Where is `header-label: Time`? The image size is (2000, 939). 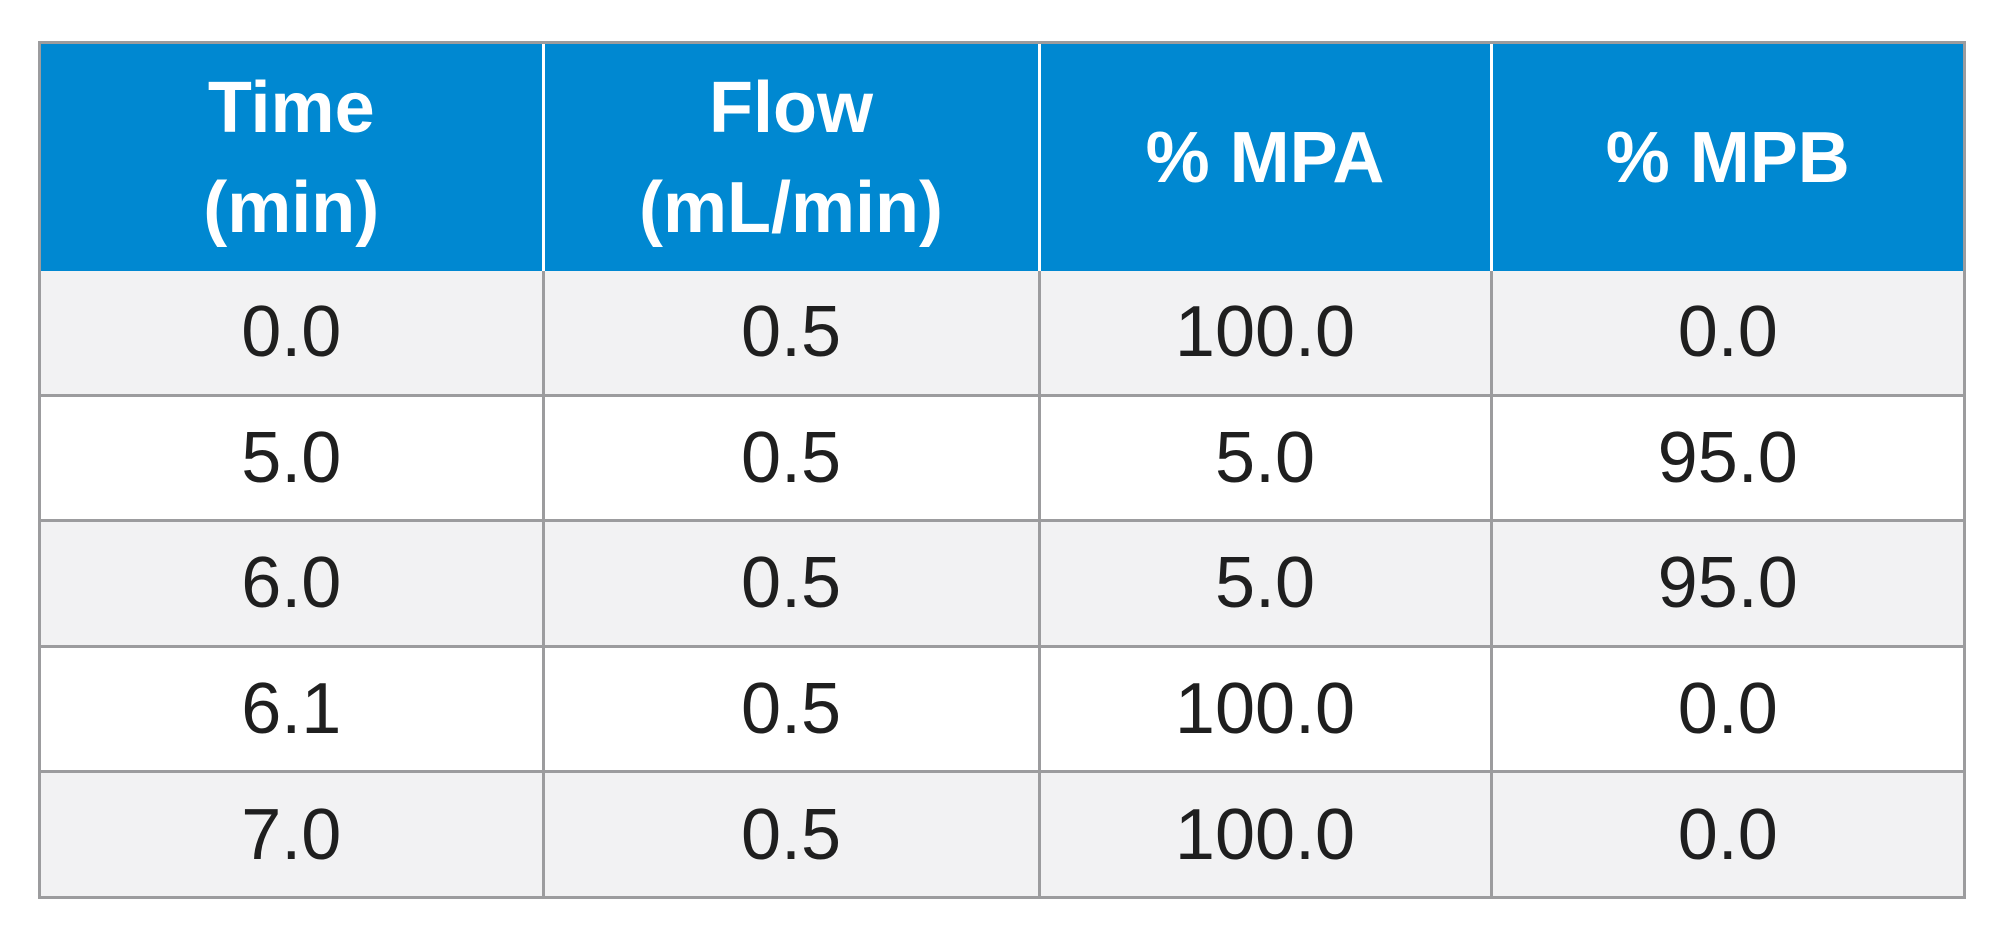
header-label: Time is located at coordinates (291, 107).